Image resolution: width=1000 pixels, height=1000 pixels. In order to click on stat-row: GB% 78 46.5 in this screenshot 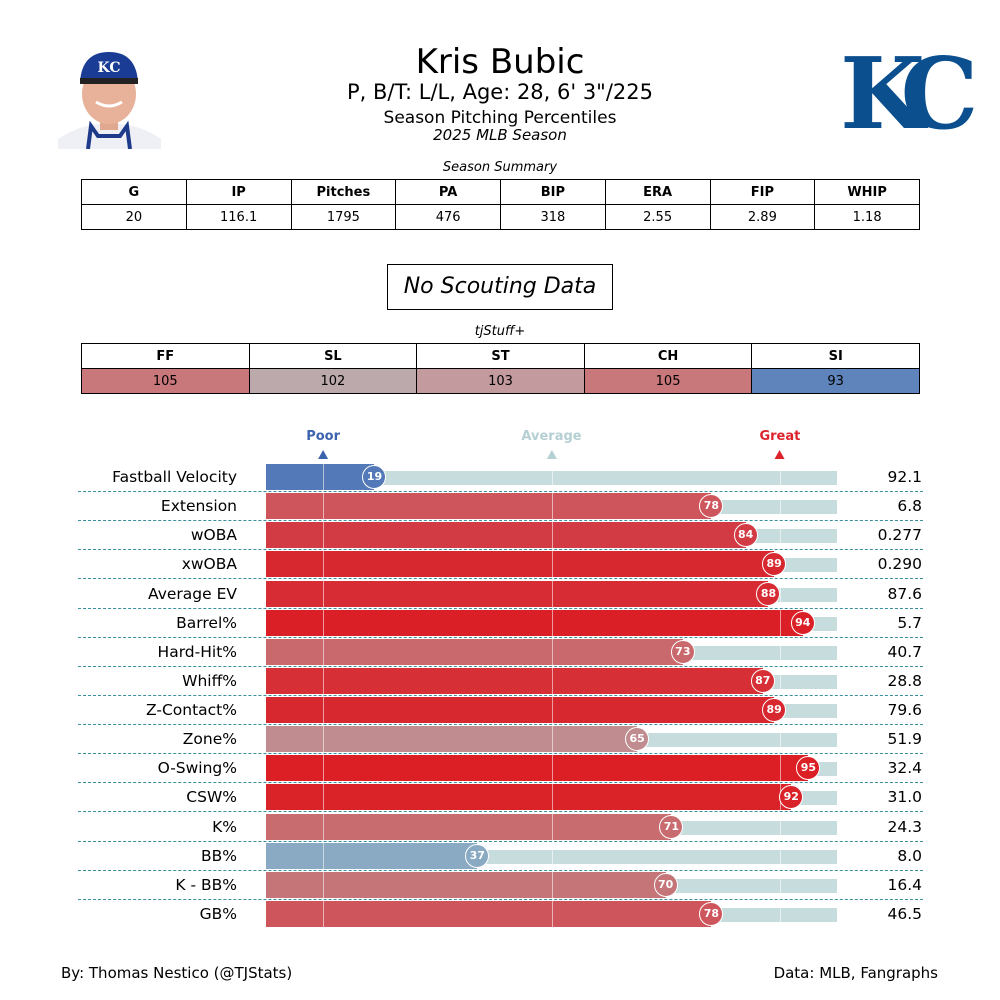, I will do `click(500, 915)`.